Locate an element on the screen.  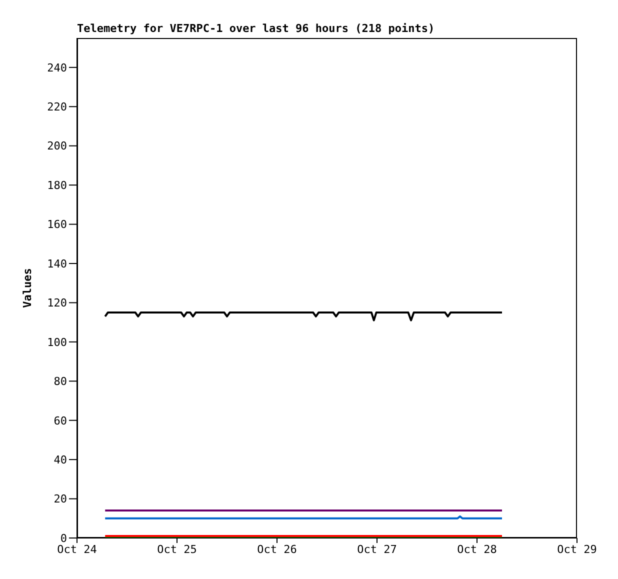
y-tick-label: 120 is located at coordinates (57, 303).